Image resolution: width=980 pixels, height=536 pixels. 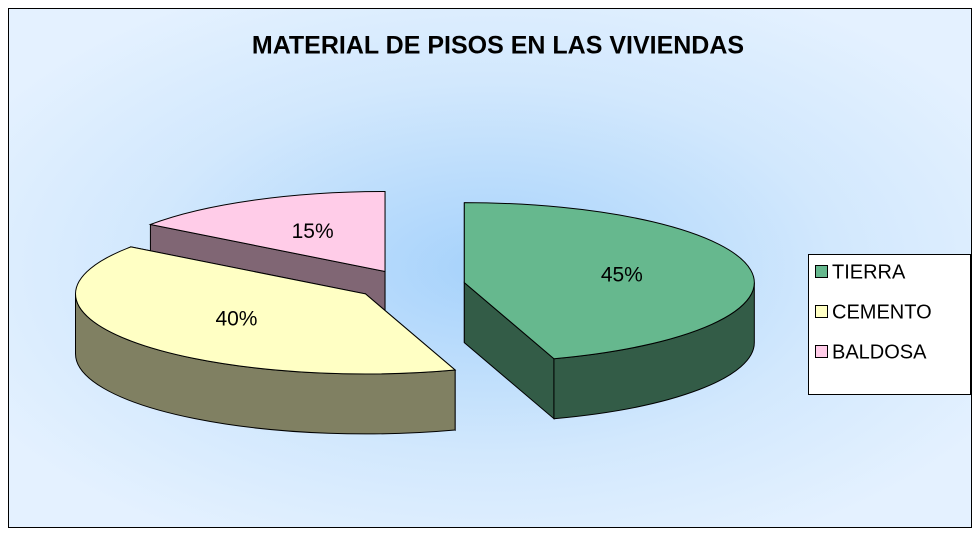 I want to click on slice: 40%, so click(x=266, y=340).